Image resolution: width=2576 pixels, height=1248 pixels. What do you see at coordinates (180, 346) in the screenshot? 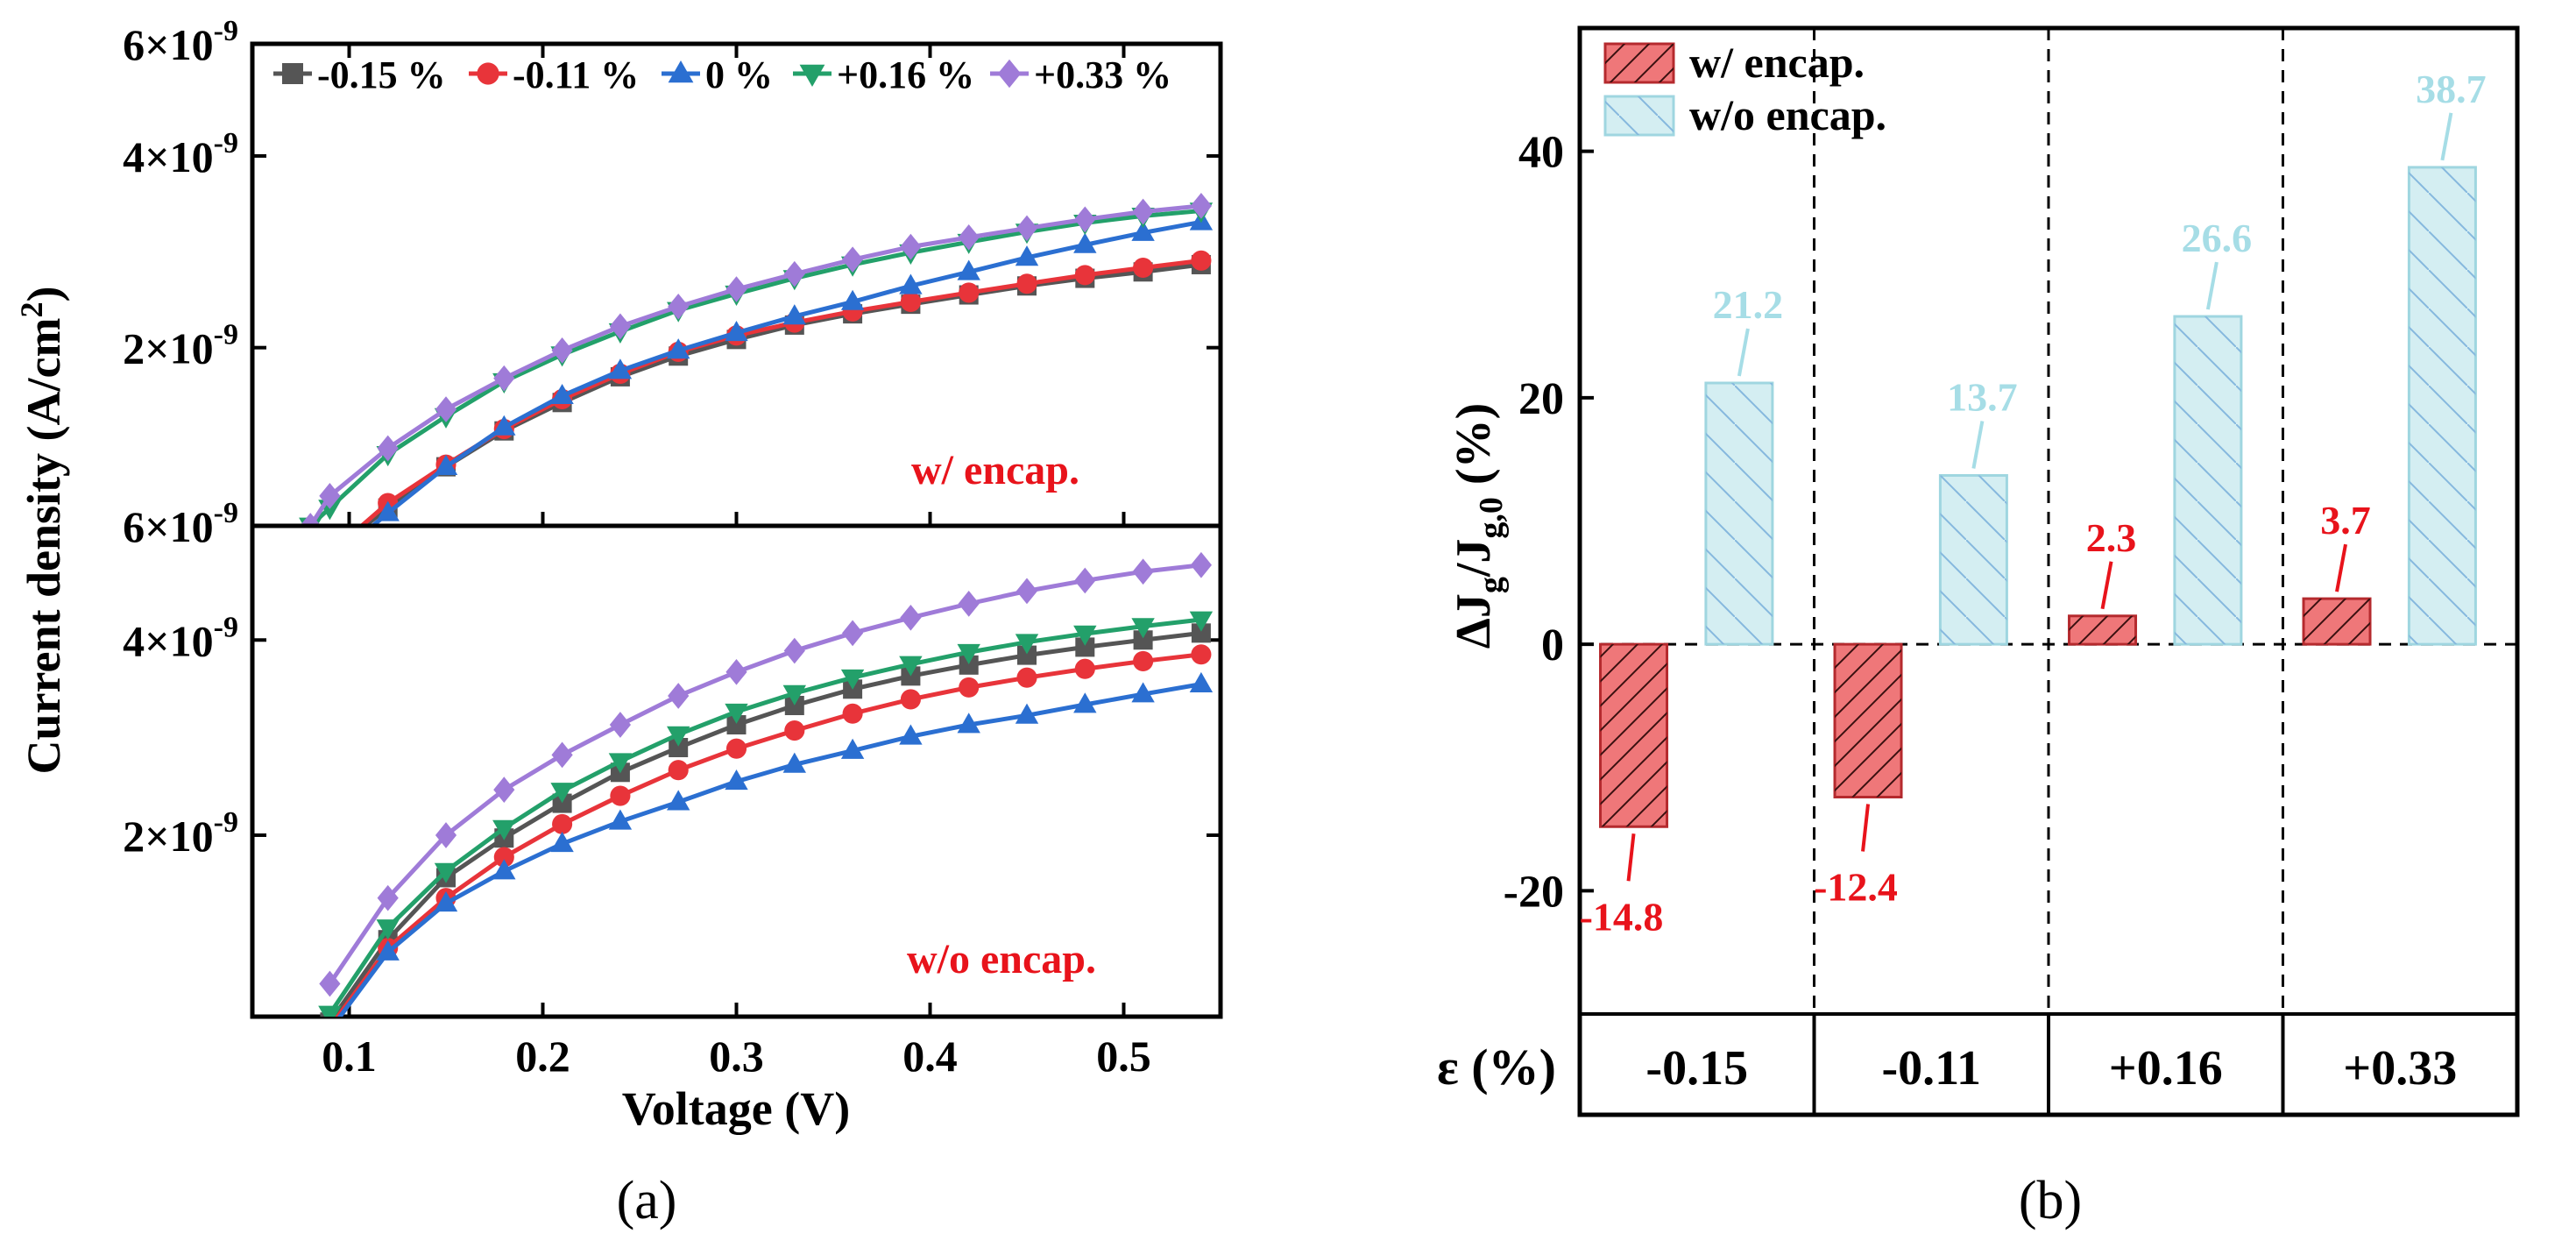
I see `y-tick-label: 2×10⁻⁹` at bounding box center [180, 346].